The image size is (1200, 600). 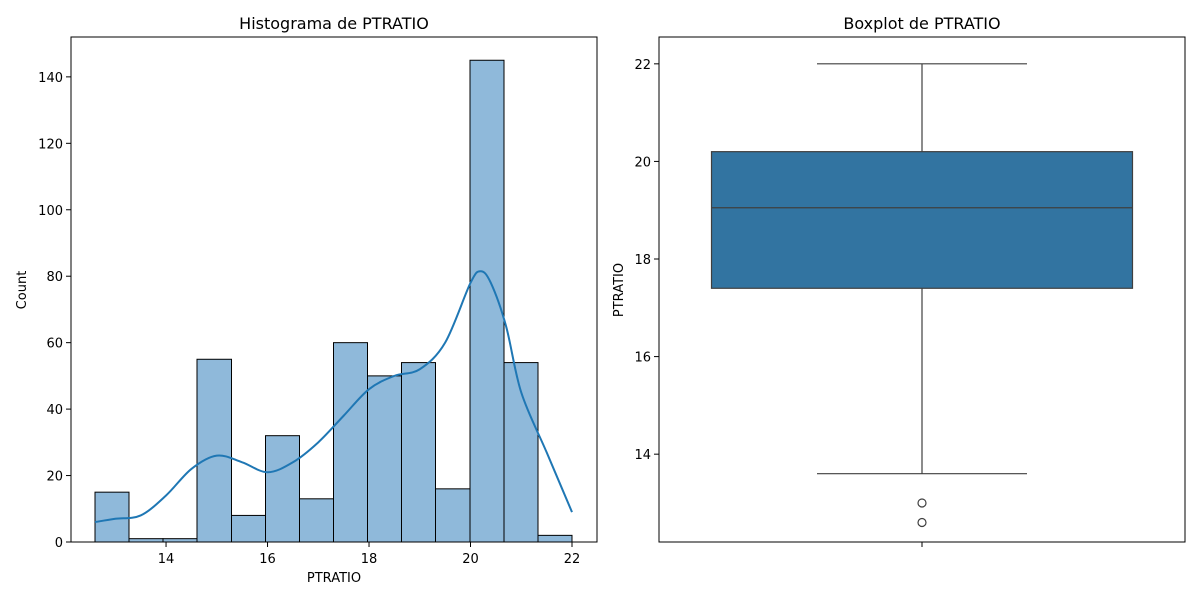 What do you see at coordinates (642, 65) in the screenshot?
I see `y-tick-label: 22` at bounding box center [642, 65].